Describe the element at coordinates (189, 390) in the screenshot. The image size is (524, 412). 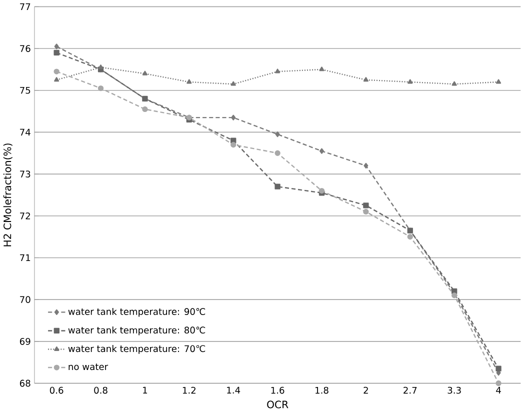
I see `x-tick-label: 1.2` at that location.